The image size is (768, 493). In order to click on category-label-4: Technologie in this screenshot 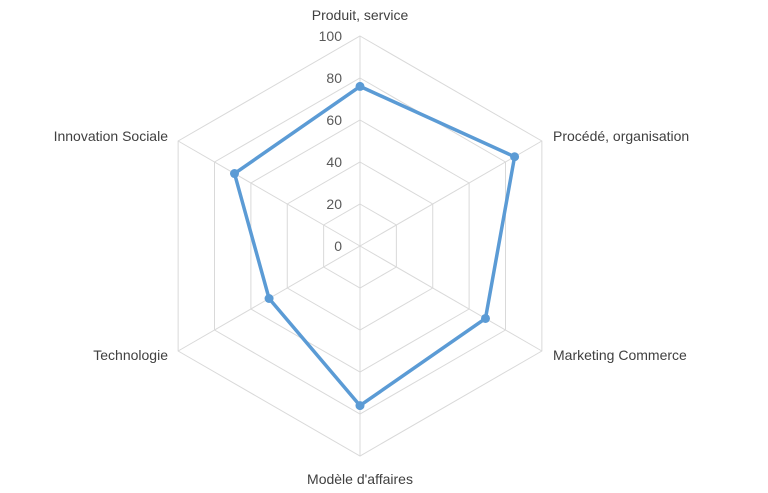, I will do `click(130, 355)`.